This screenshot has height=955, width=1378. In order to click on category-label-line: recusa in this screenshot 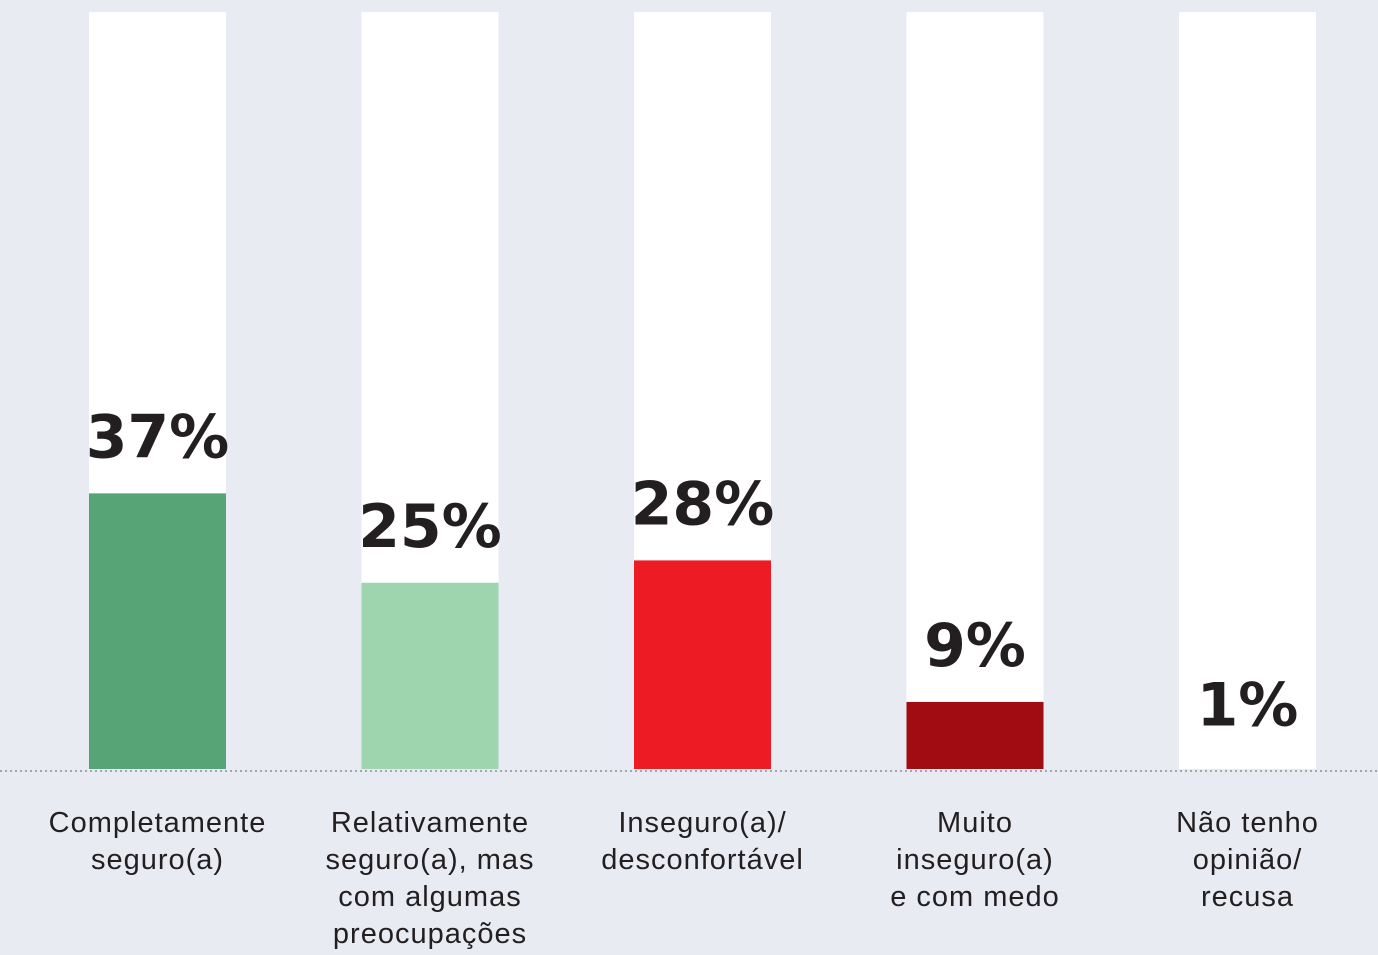, I will do `click(1247, 897)`.